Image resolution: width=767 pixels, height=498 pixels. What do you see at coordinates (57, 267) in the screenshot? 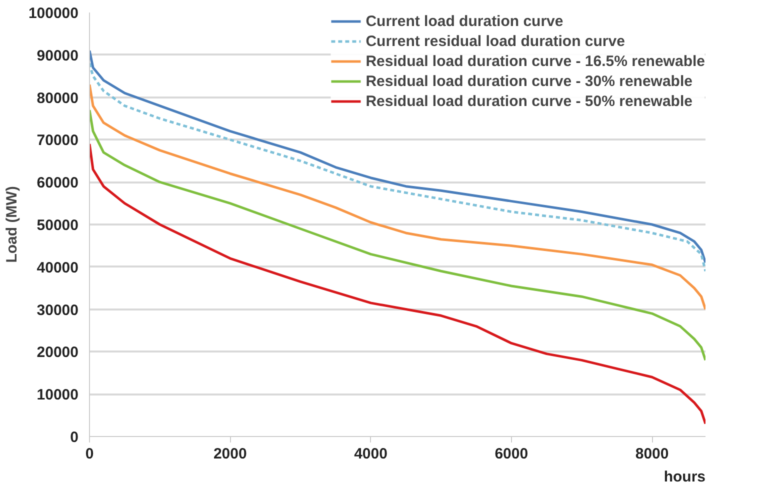
I see `y-tick-label: 40000` at bounding box center [57, 267].